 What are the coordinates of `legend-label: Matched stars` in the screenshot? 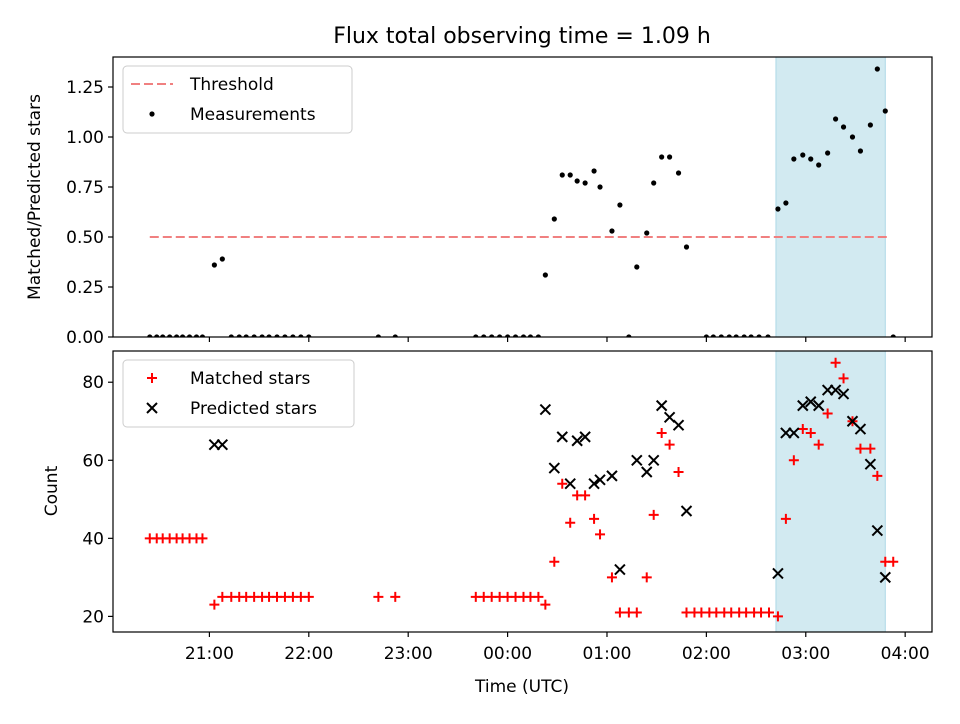 It's located at (250, 379).